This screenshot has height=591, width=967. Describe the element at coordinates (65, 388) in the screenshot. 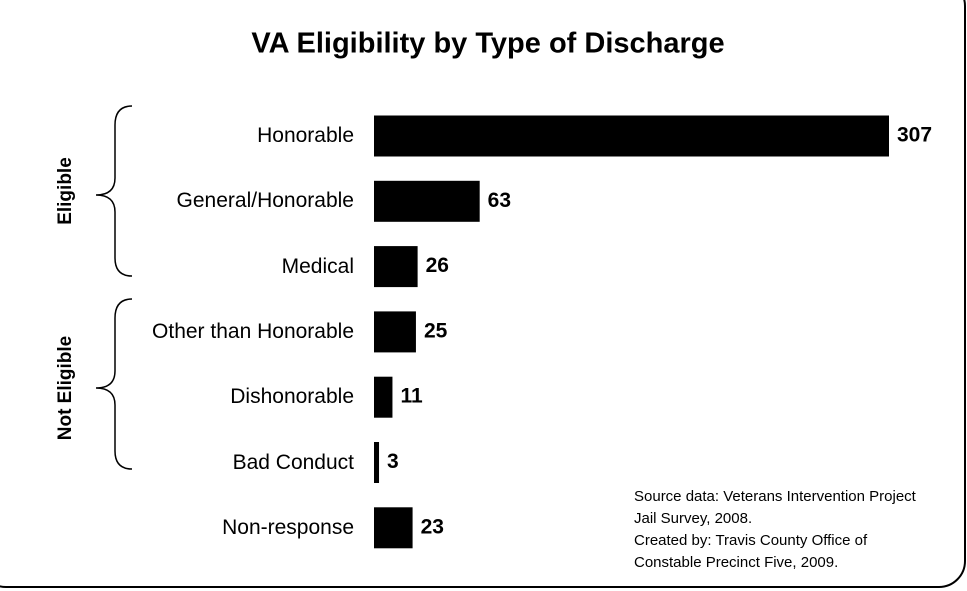

I see `group-label: Not Eligible` at that location.